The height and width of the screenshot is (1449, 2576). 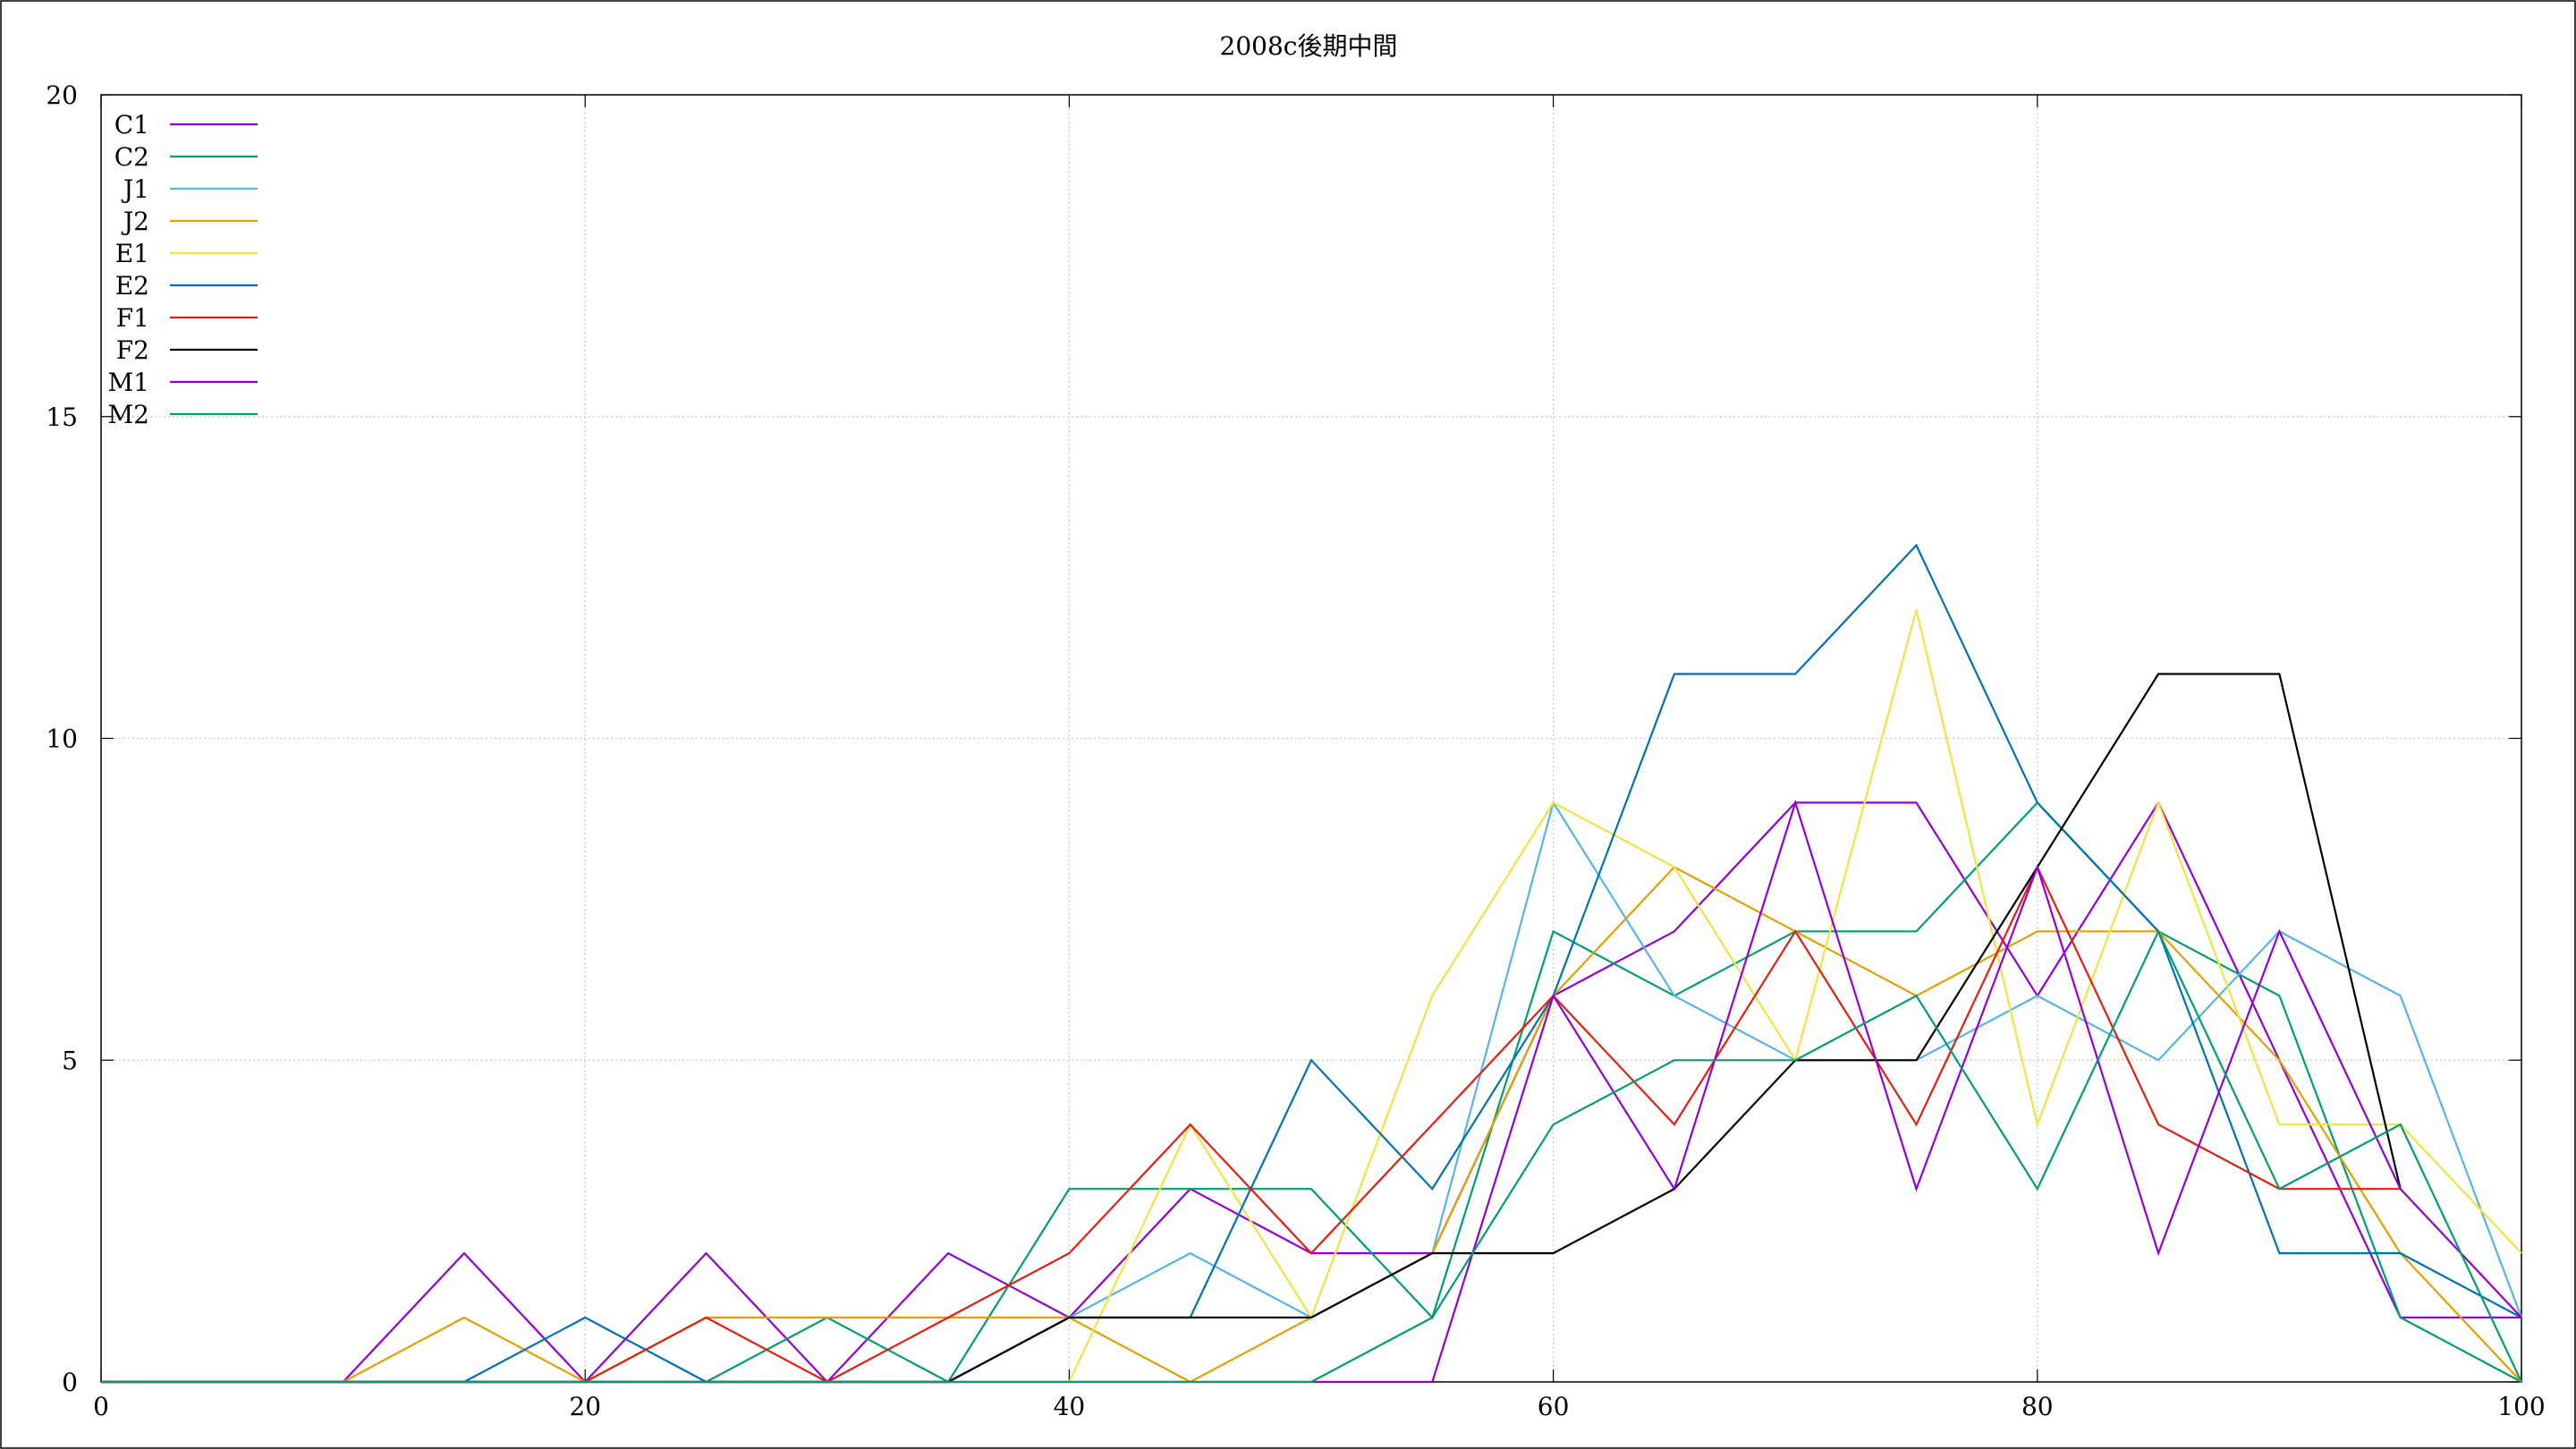 What do you see at coordinates (70, 1382) in the screenshot?
I see `y-tick-label: 0` at bounding box center [70, 1382].